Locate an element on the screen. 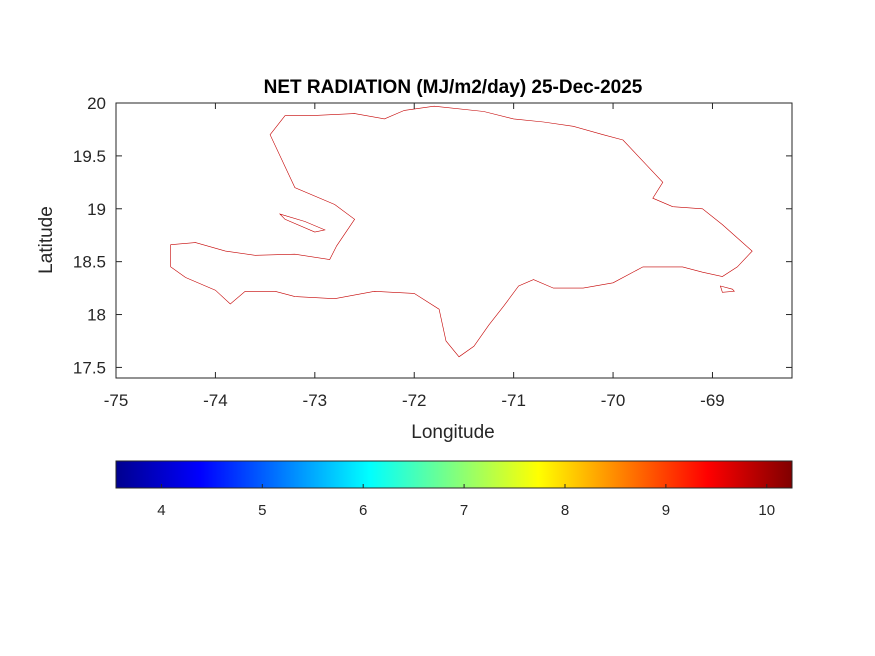  gonave-island is located at coordinates (302, 223).